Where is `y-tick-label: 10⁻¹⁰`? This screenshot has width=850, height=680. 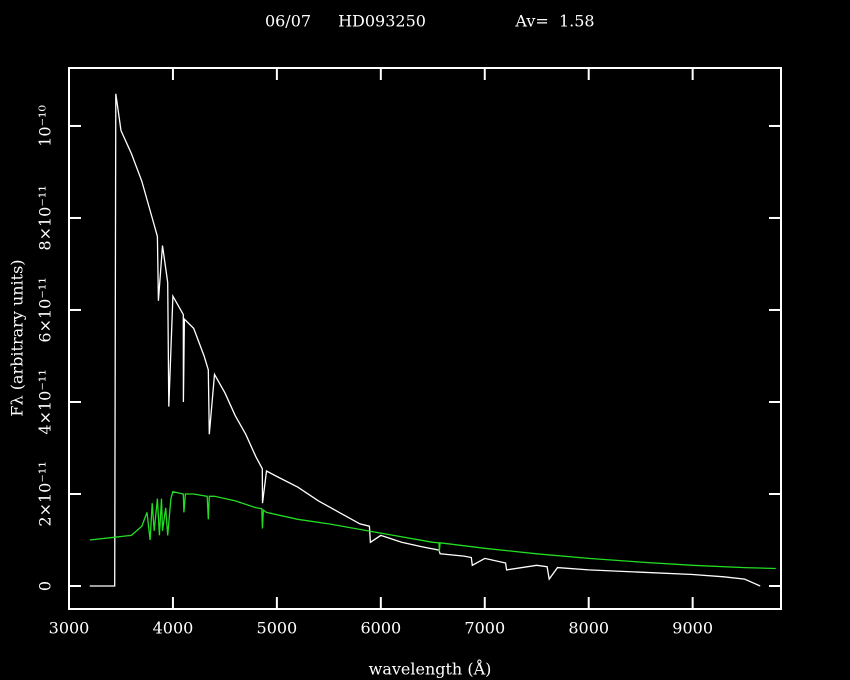
y-tick-label: 10⁻¹⁰ is located at coordinates (45, 126).